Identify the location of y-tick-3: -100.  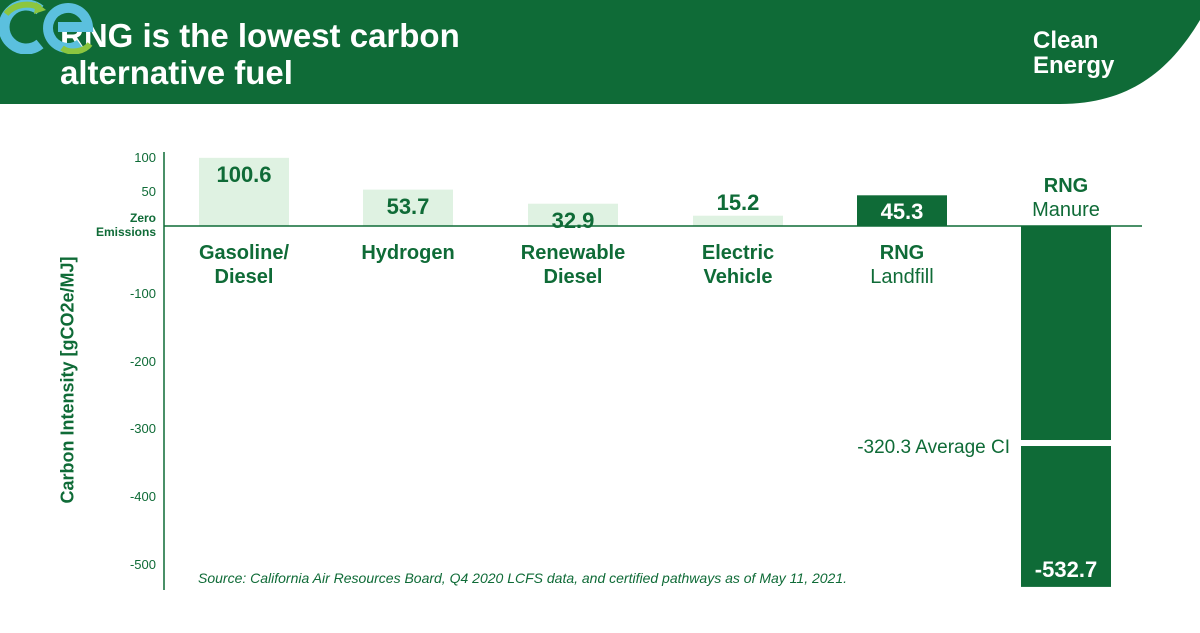
(142, 293).